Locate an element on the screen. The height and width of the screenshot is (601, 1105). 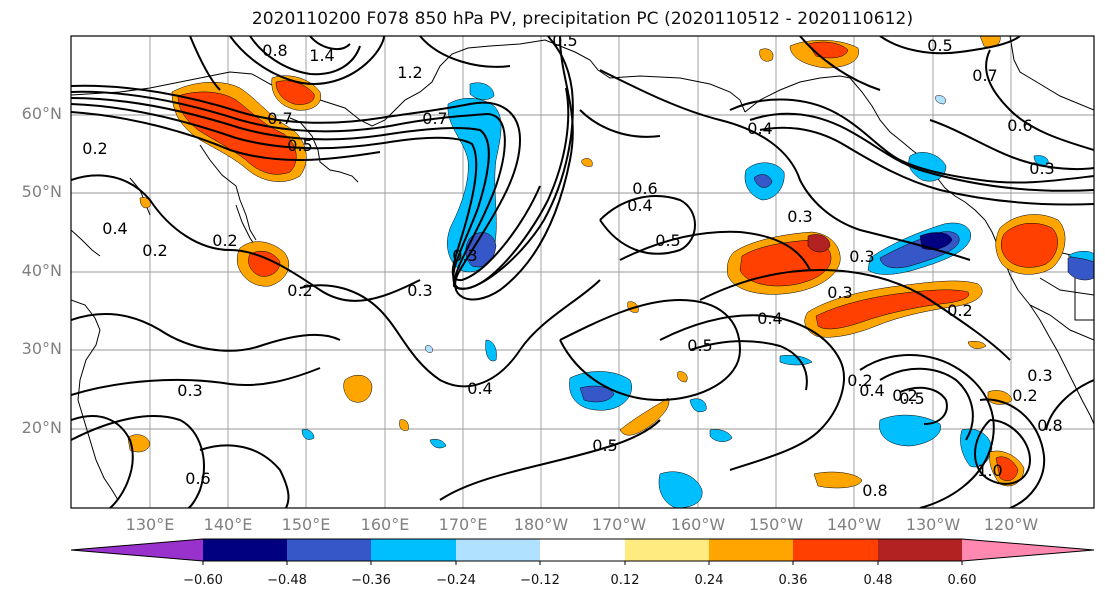
colorbar-tick-label: 0.12 is located at coordinates (625, 580).